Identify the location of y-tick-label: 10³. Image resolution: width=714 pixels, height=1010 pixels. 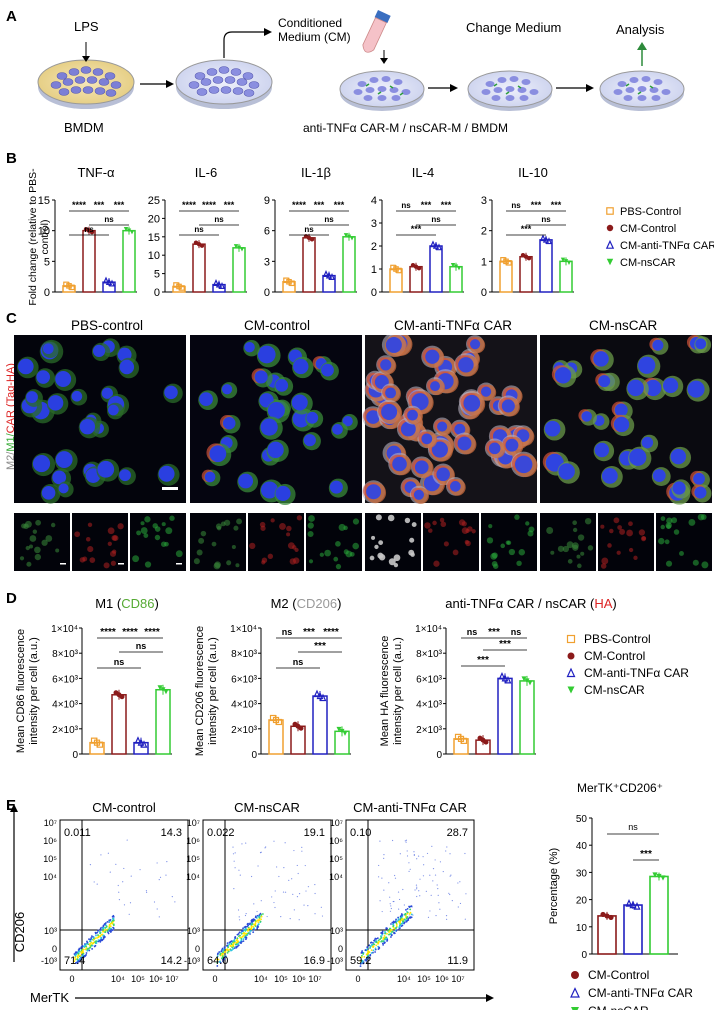
(193, 931).